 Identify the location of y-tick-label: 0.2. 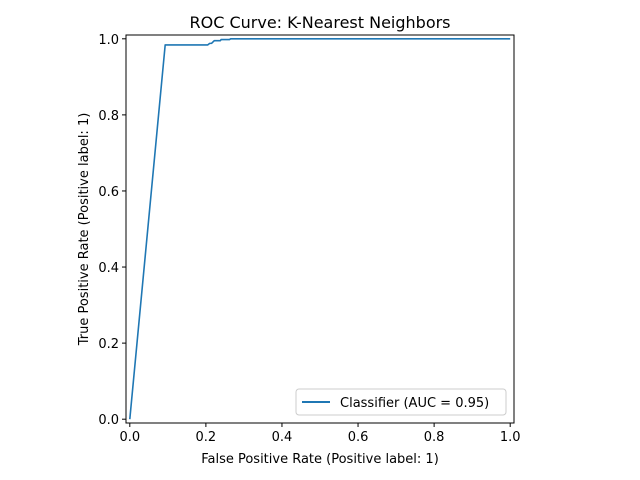
(108, 344).